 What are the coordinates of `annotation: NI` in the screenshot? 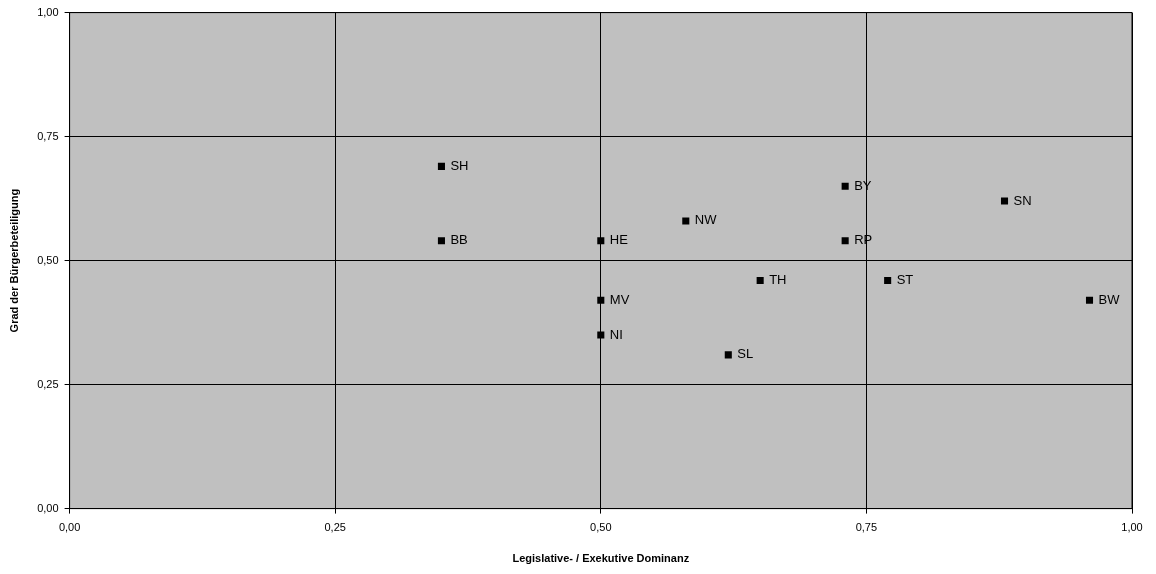 It's located at (616, 334).